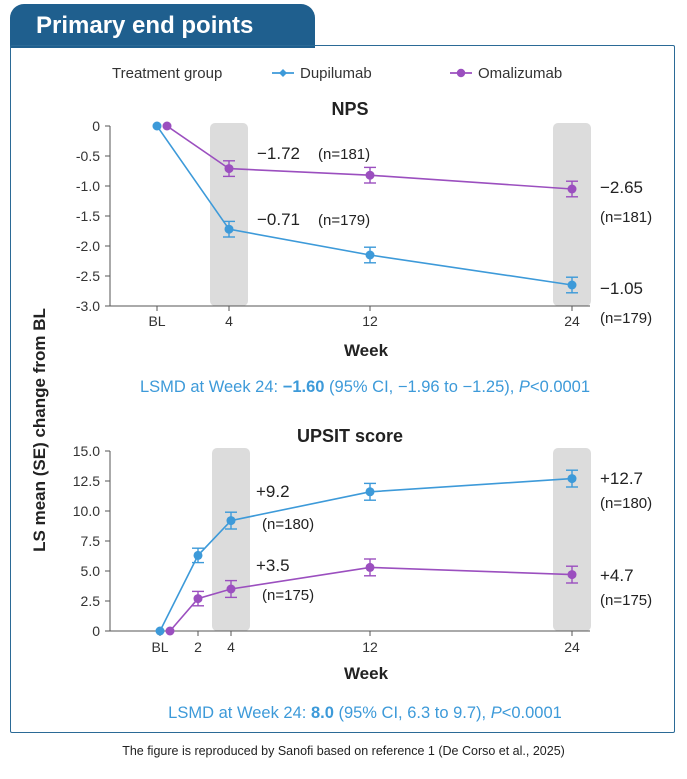  What do you see at coordinates (349, 109) in the screenshot?
I see `chart-title: NPS` at bounding box center [349, 109].